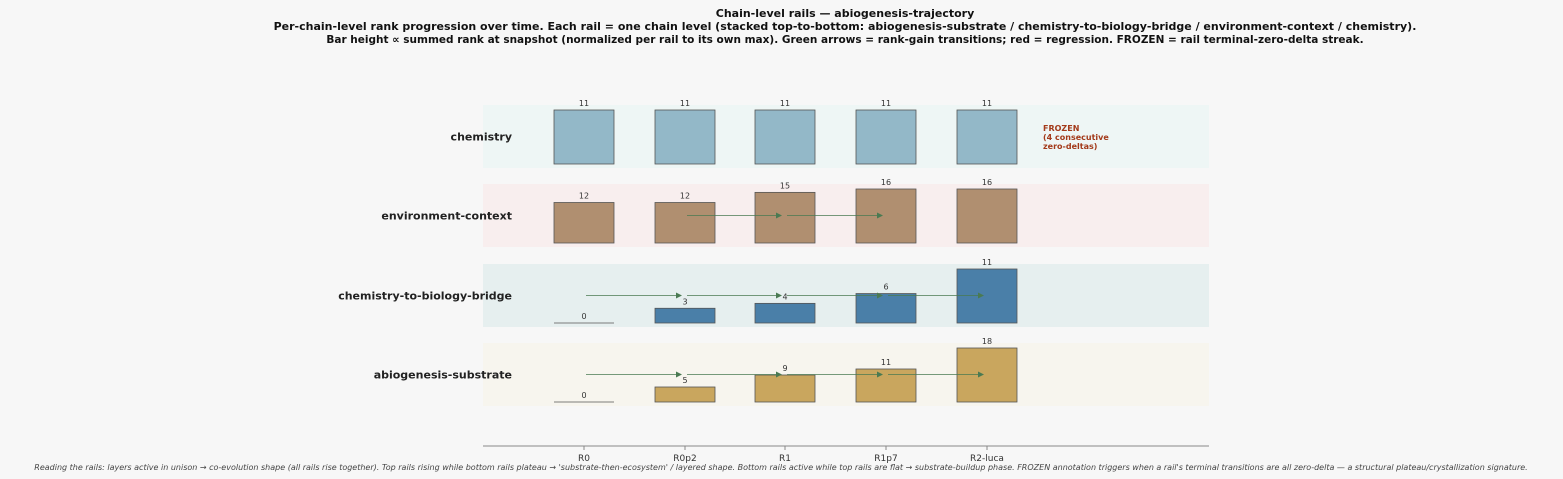  What do you see at coordinates (987, 137) in the screenshot?
I see `bar-chemistry-R2-luca` at bounding box center [987, 137].